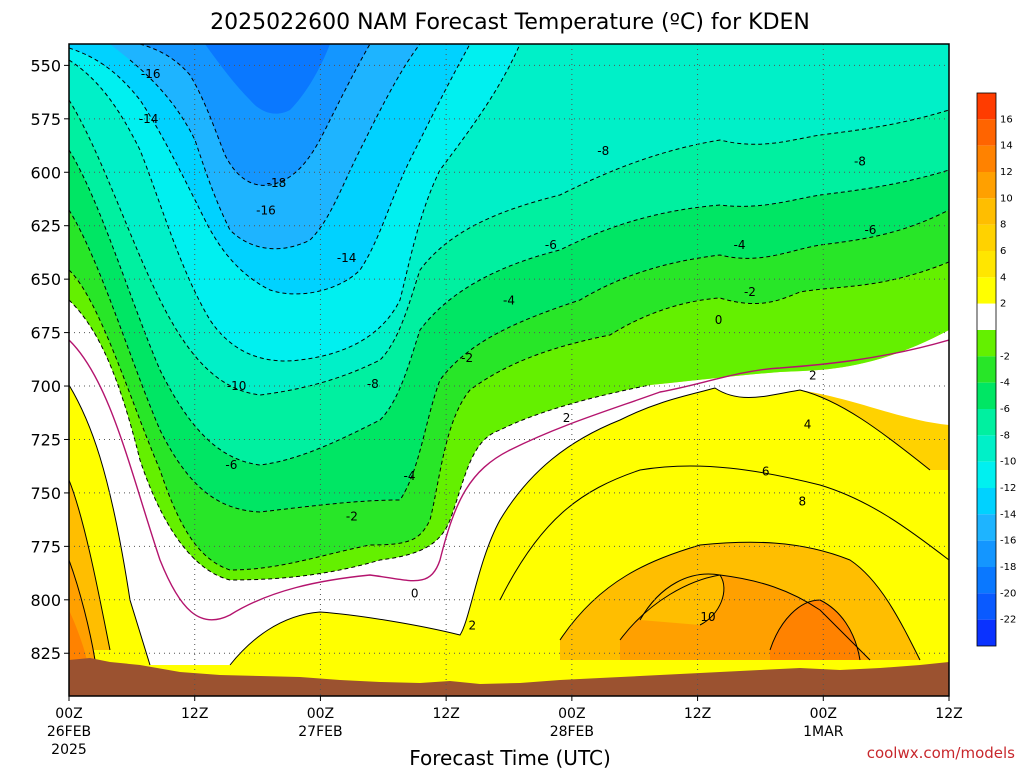 This screenshot has width=1024, height=768. I want to click on y-tick-575: 575, so click(45, 119).